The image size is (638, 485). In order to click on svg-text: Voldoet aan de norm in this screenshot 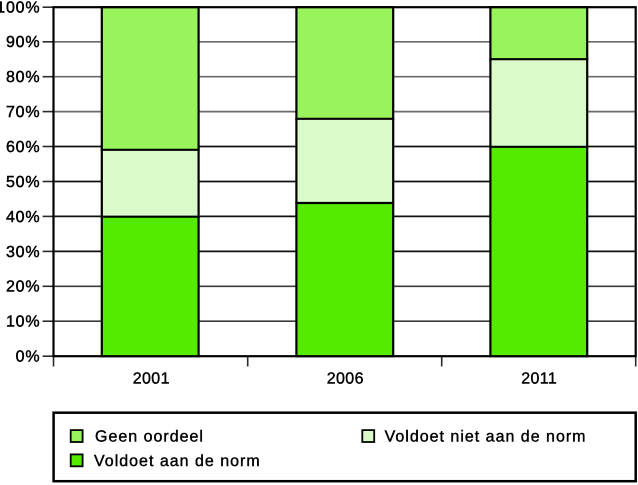, I will do `click(177, 461)`.